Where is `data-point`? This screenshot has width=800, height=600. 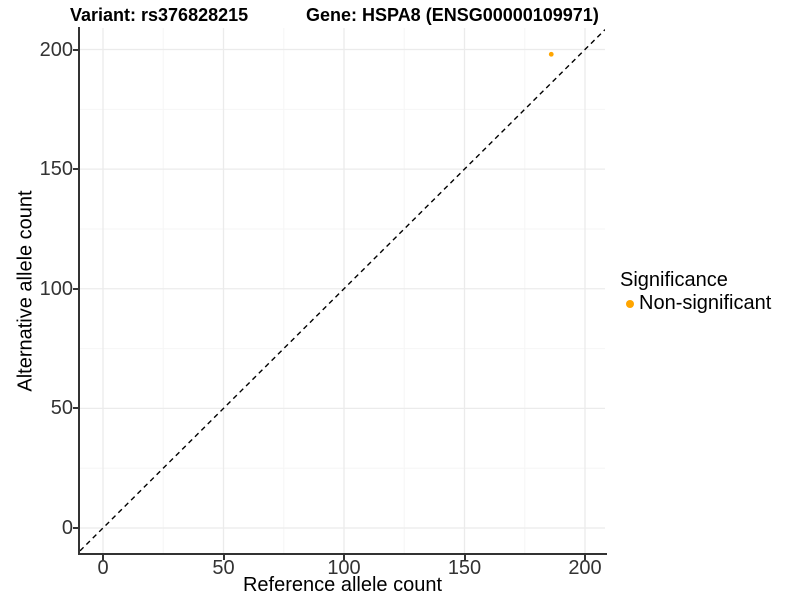 data-point is located at coordinates (551, 54).